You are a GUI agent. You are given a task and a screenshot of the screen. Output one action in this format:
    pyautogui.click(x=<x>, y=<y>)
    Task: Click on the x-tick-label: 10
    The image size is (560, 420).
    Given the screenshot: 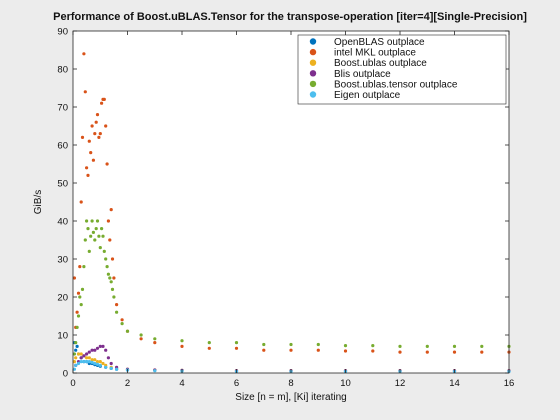 What is the action you would take?
    pyautogui.click(x=345, y=383)
    